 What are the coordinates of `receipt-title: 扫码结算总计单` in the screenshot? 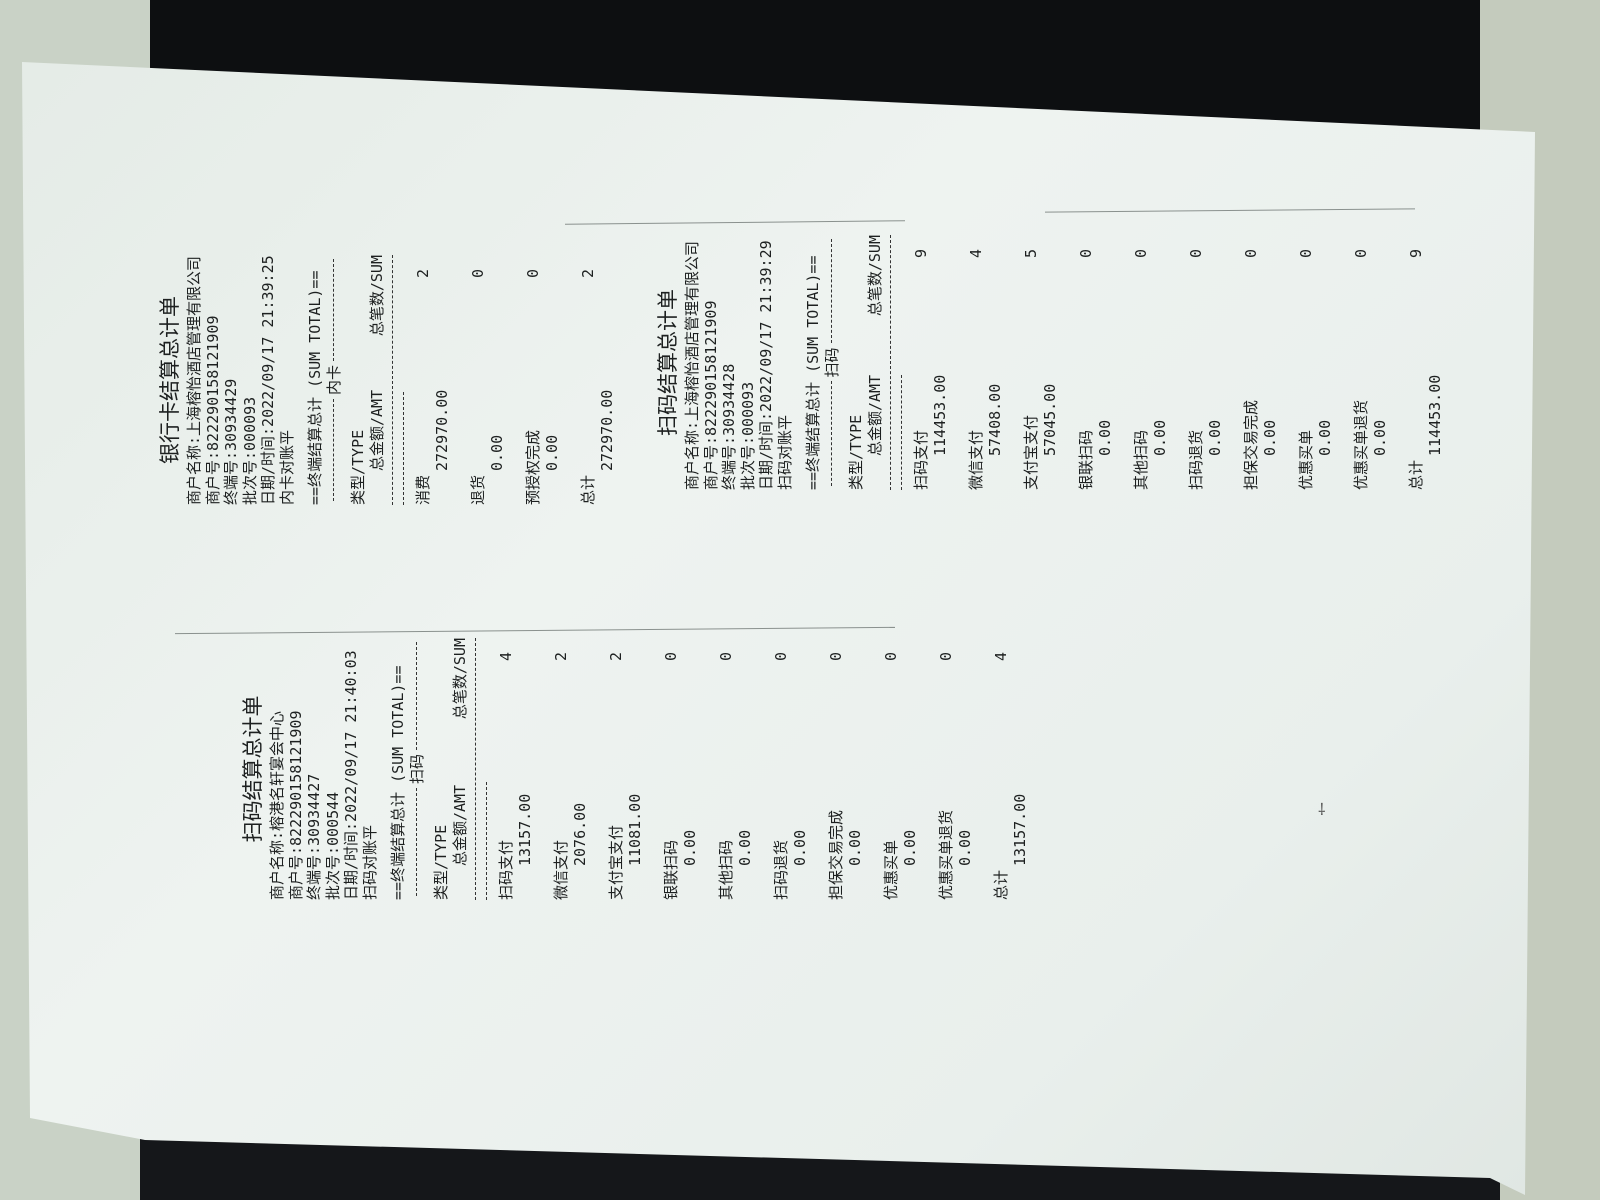 It's located at (668, 362).